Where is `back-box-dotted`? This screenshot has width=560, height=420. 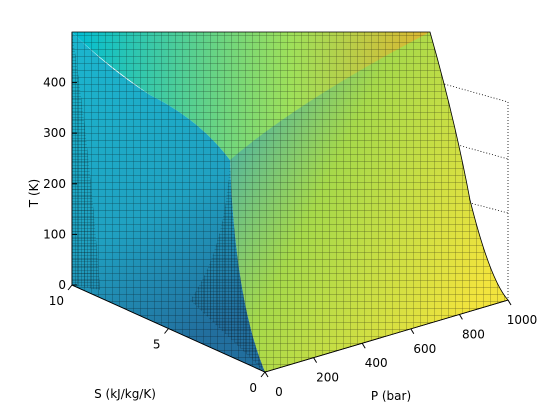
back-box-dotted is located at coordinates (469, 189).